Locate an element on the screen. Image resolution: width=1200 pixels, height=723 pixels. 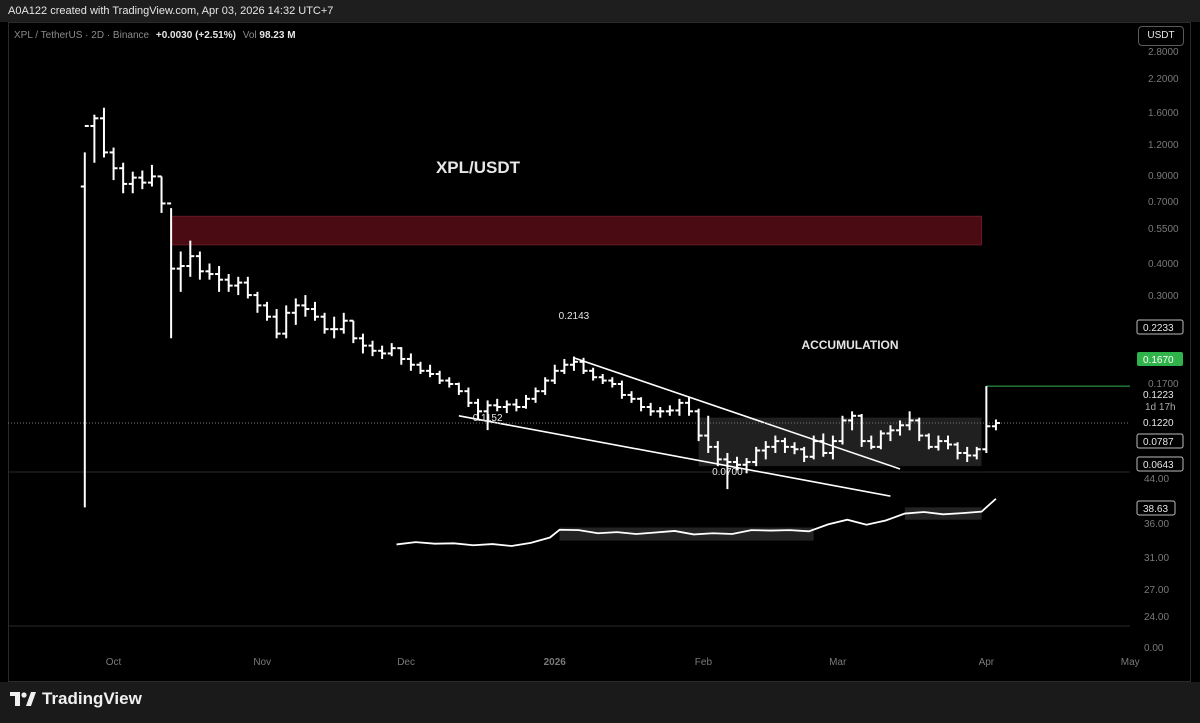
symbol-label: XPL / TetherUS · 2D · Binance is located at coordinates (82, 35).